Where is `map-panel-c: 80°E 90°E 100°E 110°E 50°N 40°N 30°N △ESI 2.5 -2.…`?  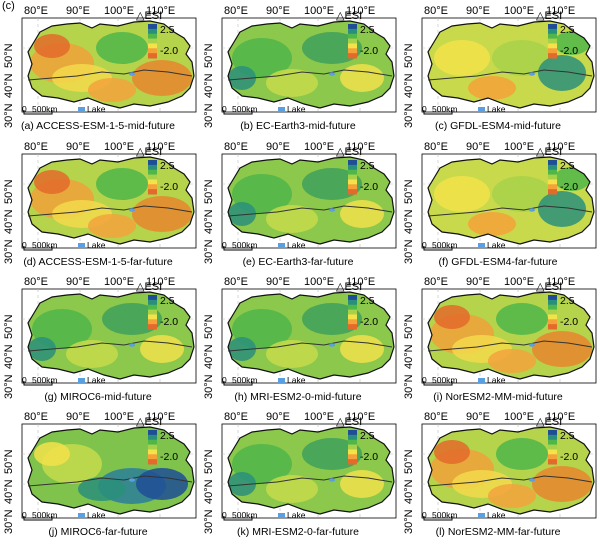
map-panel-c: 80°E 90°E 100°E 110°E 50°N 40°N 30°N △ESI 2.5 -2.… is located at coordinates (498, 71).